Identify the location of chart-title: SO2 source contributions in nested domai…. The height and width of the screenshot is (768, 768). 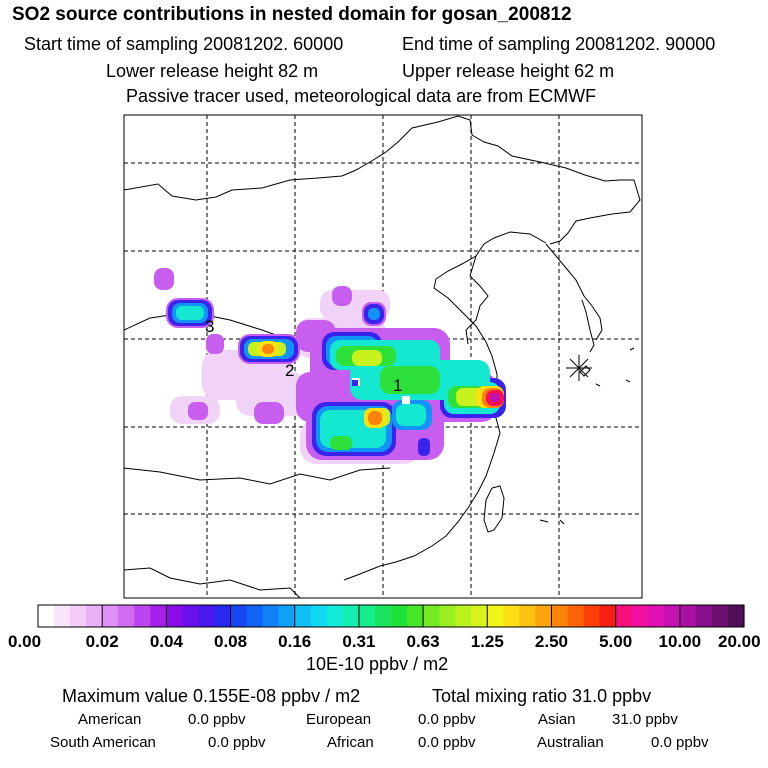
(292, 14).